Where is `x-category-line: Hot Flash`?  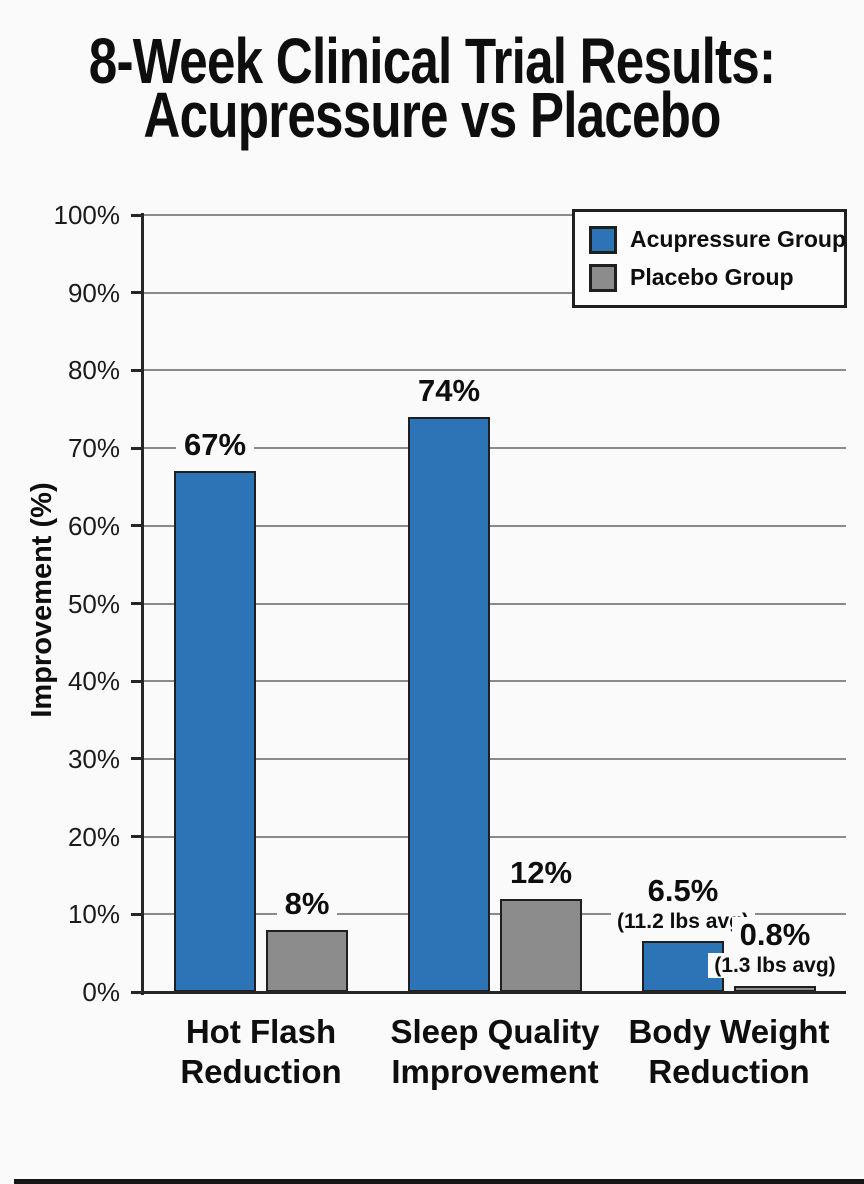
x-category-line: Hot Flash is located at coordinates (261, 1031).